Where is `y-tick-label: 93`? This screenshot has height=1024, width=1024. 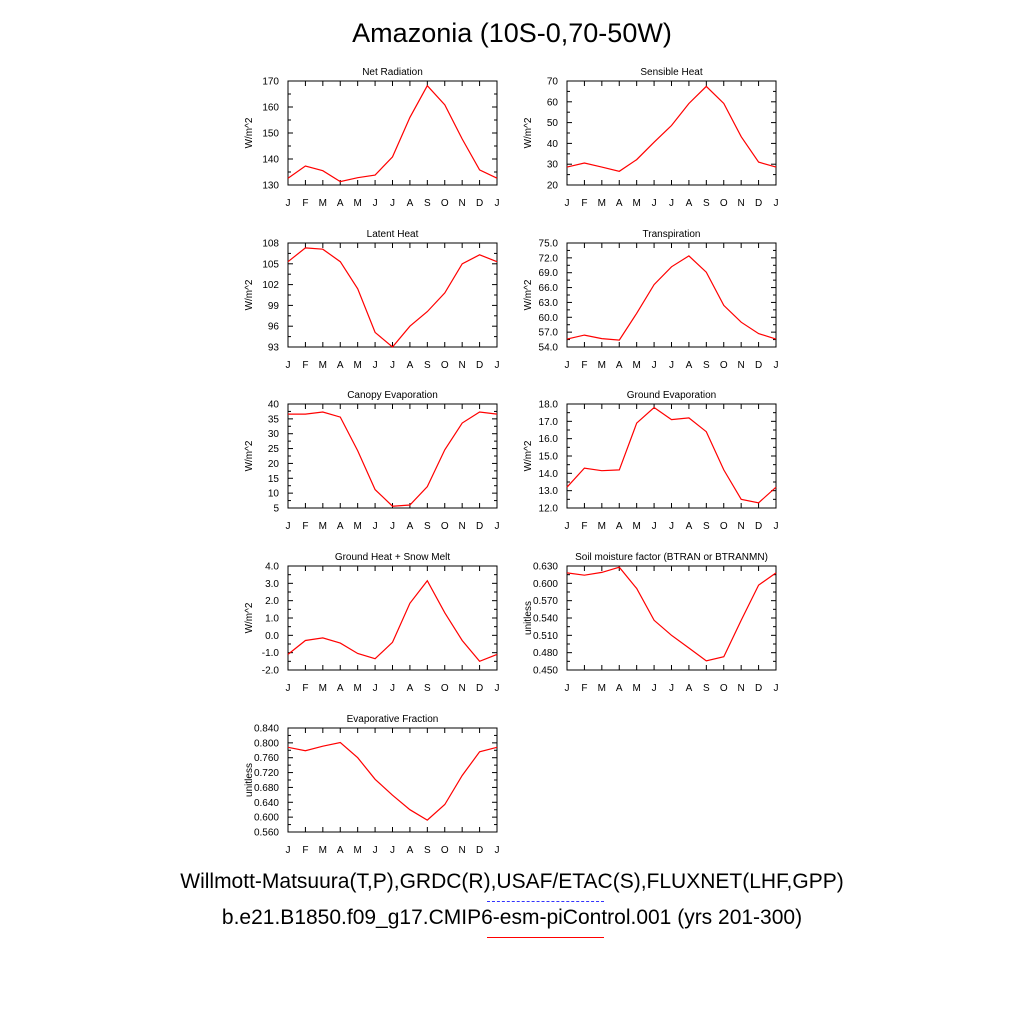 y-tick-label: 93 is located at coordinates (274, 348).